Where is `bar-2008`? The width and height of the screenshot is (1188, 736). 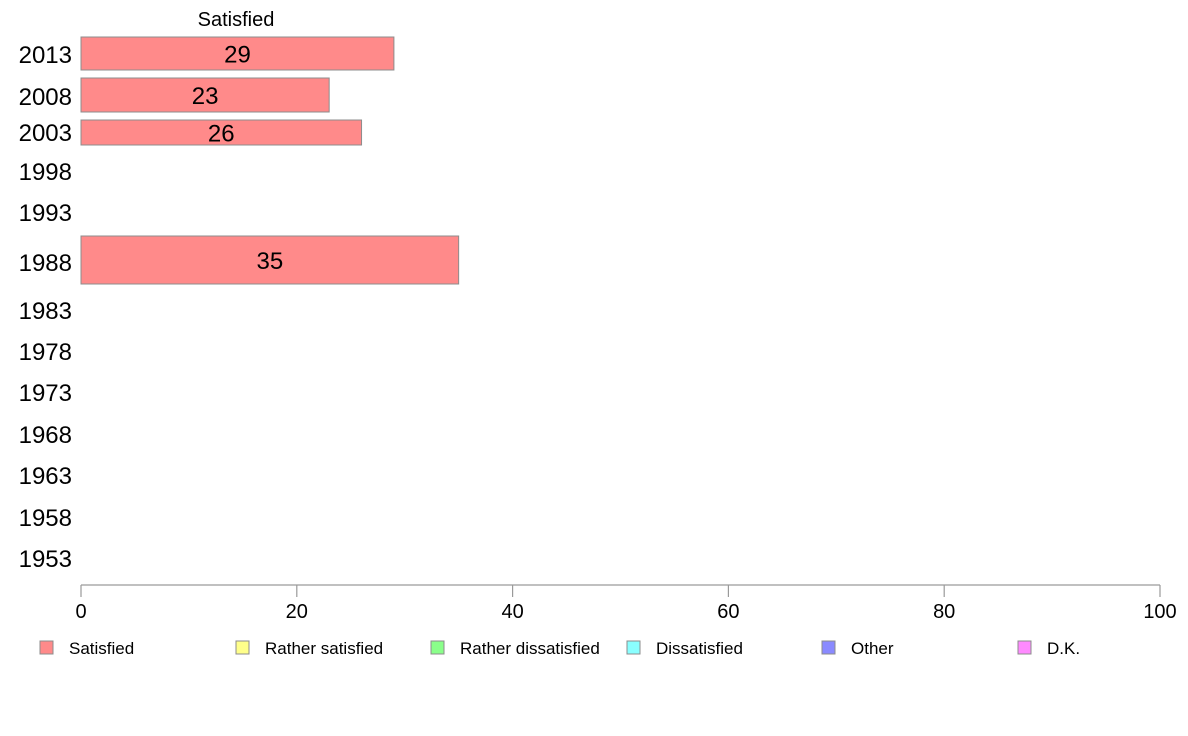
bar-2008 is located at coordinates (205, 95).